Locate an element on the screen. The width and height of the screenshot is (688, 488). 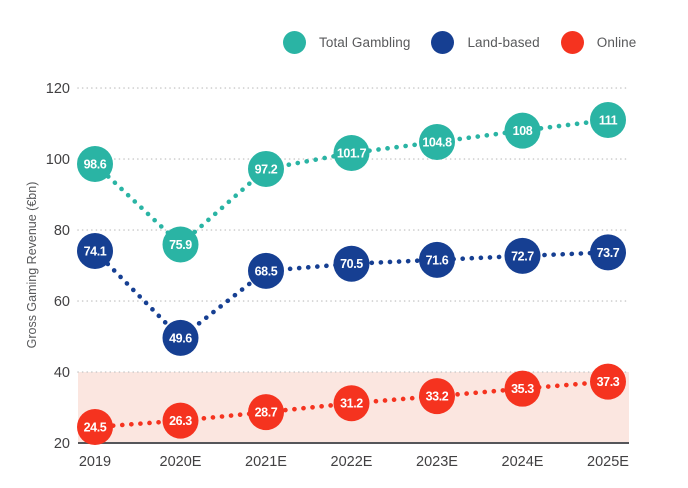
data-point-label: 24.5 is located at coordinates (95, 428).